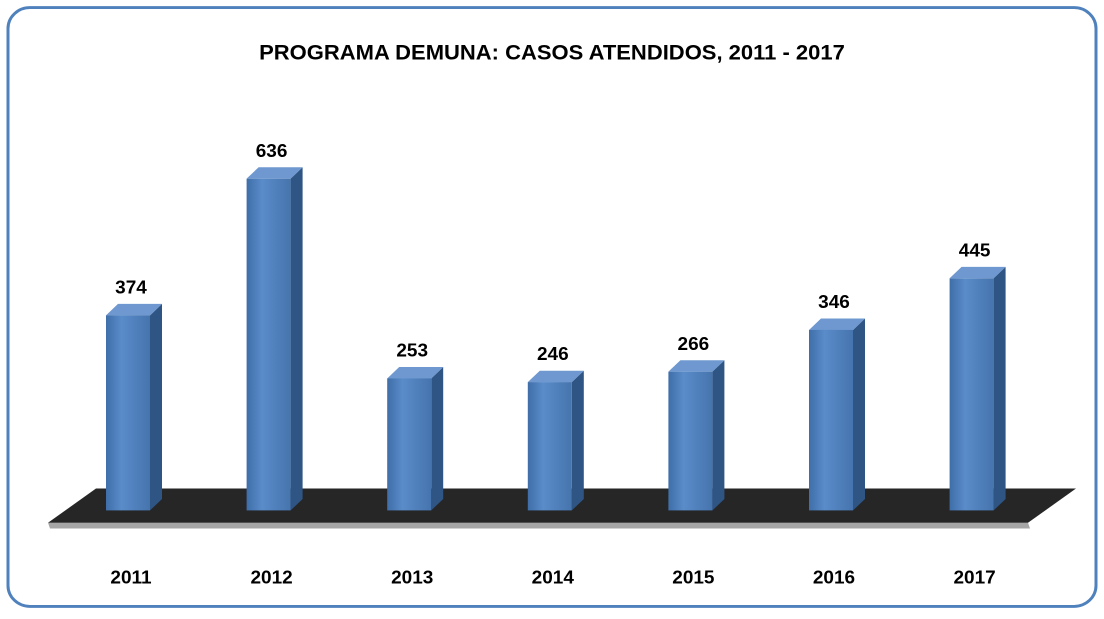 The width and height of the screenshot is (1104, 619). Describe the element at coordinates (975, 250) in the screenshot. I see `value-label: 445` at that location.